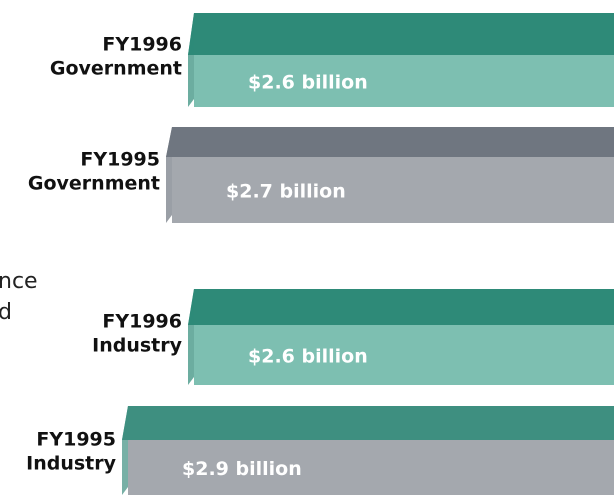 The image size is (614, 501). What do you see at coordinates (242, 469) in the screenshot?
I see `value-label: $2.9 billion` at bounding box center [242, 469].